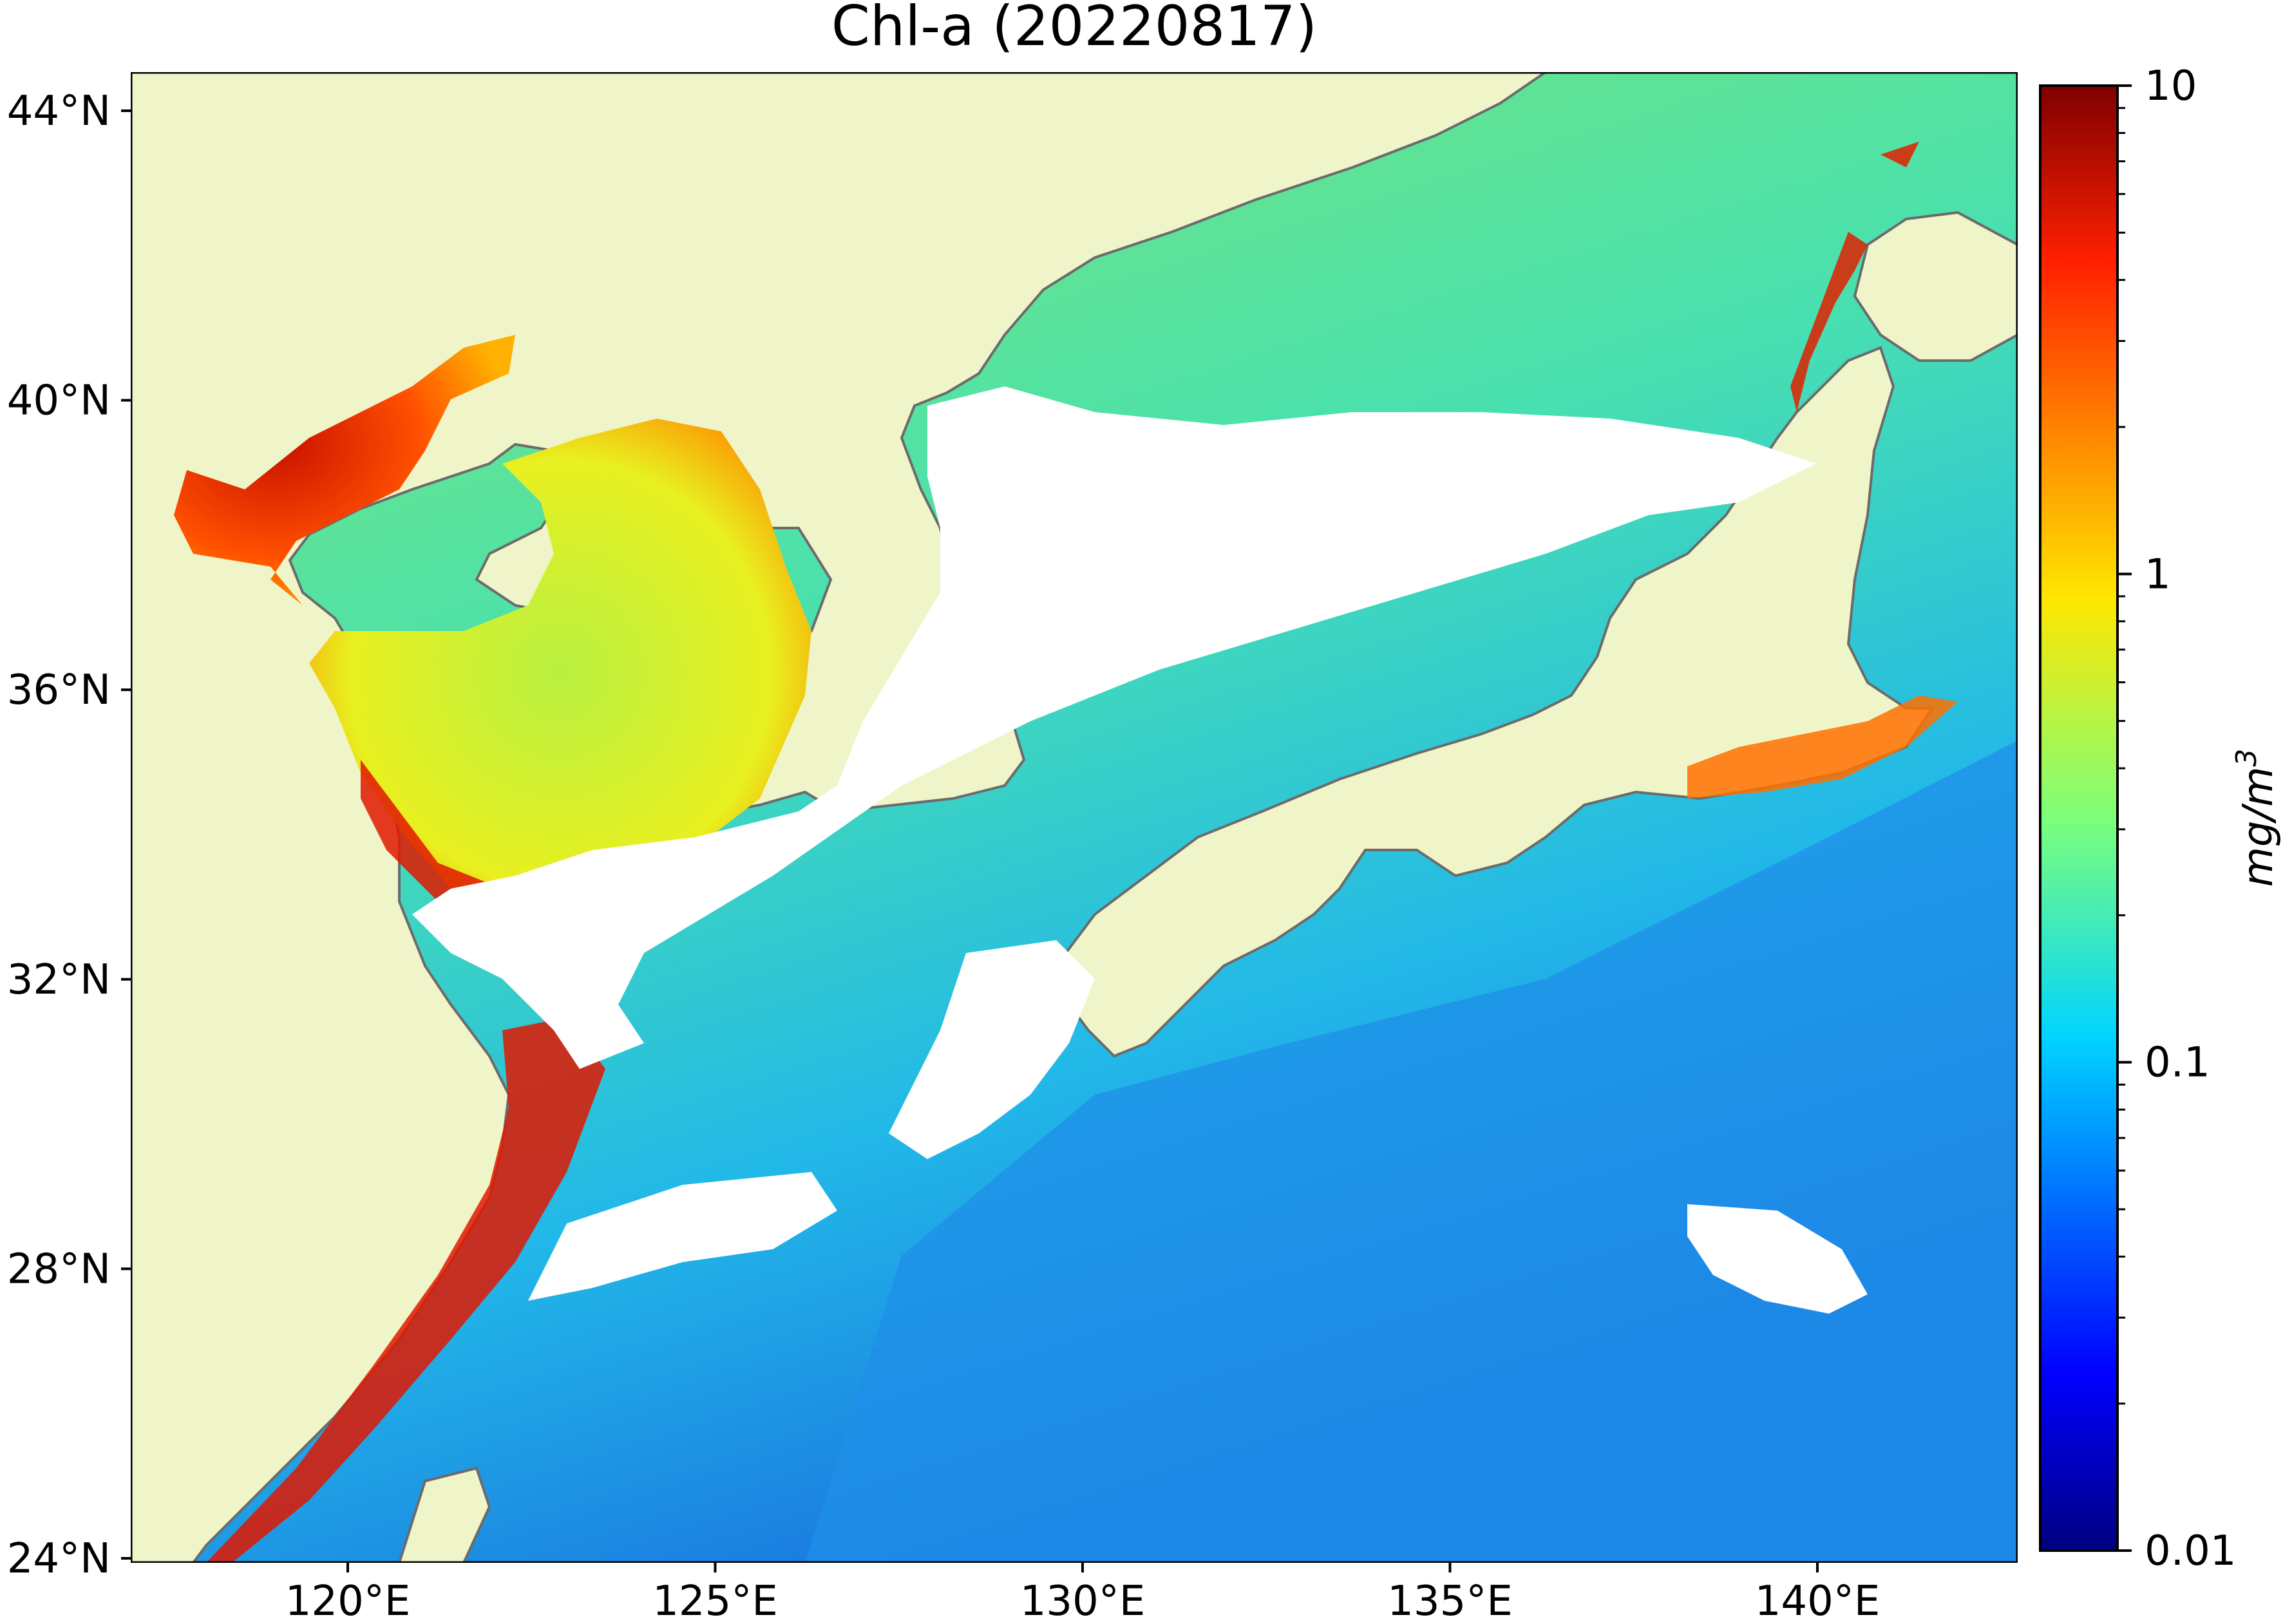 This screenshot has width=2283, height=1624. Describe the element at coordinates (69, 835) in the screenshot. I see `latitude-axis: 44°N 40°N 36°N 32°N 28°N 24°N` at that location.